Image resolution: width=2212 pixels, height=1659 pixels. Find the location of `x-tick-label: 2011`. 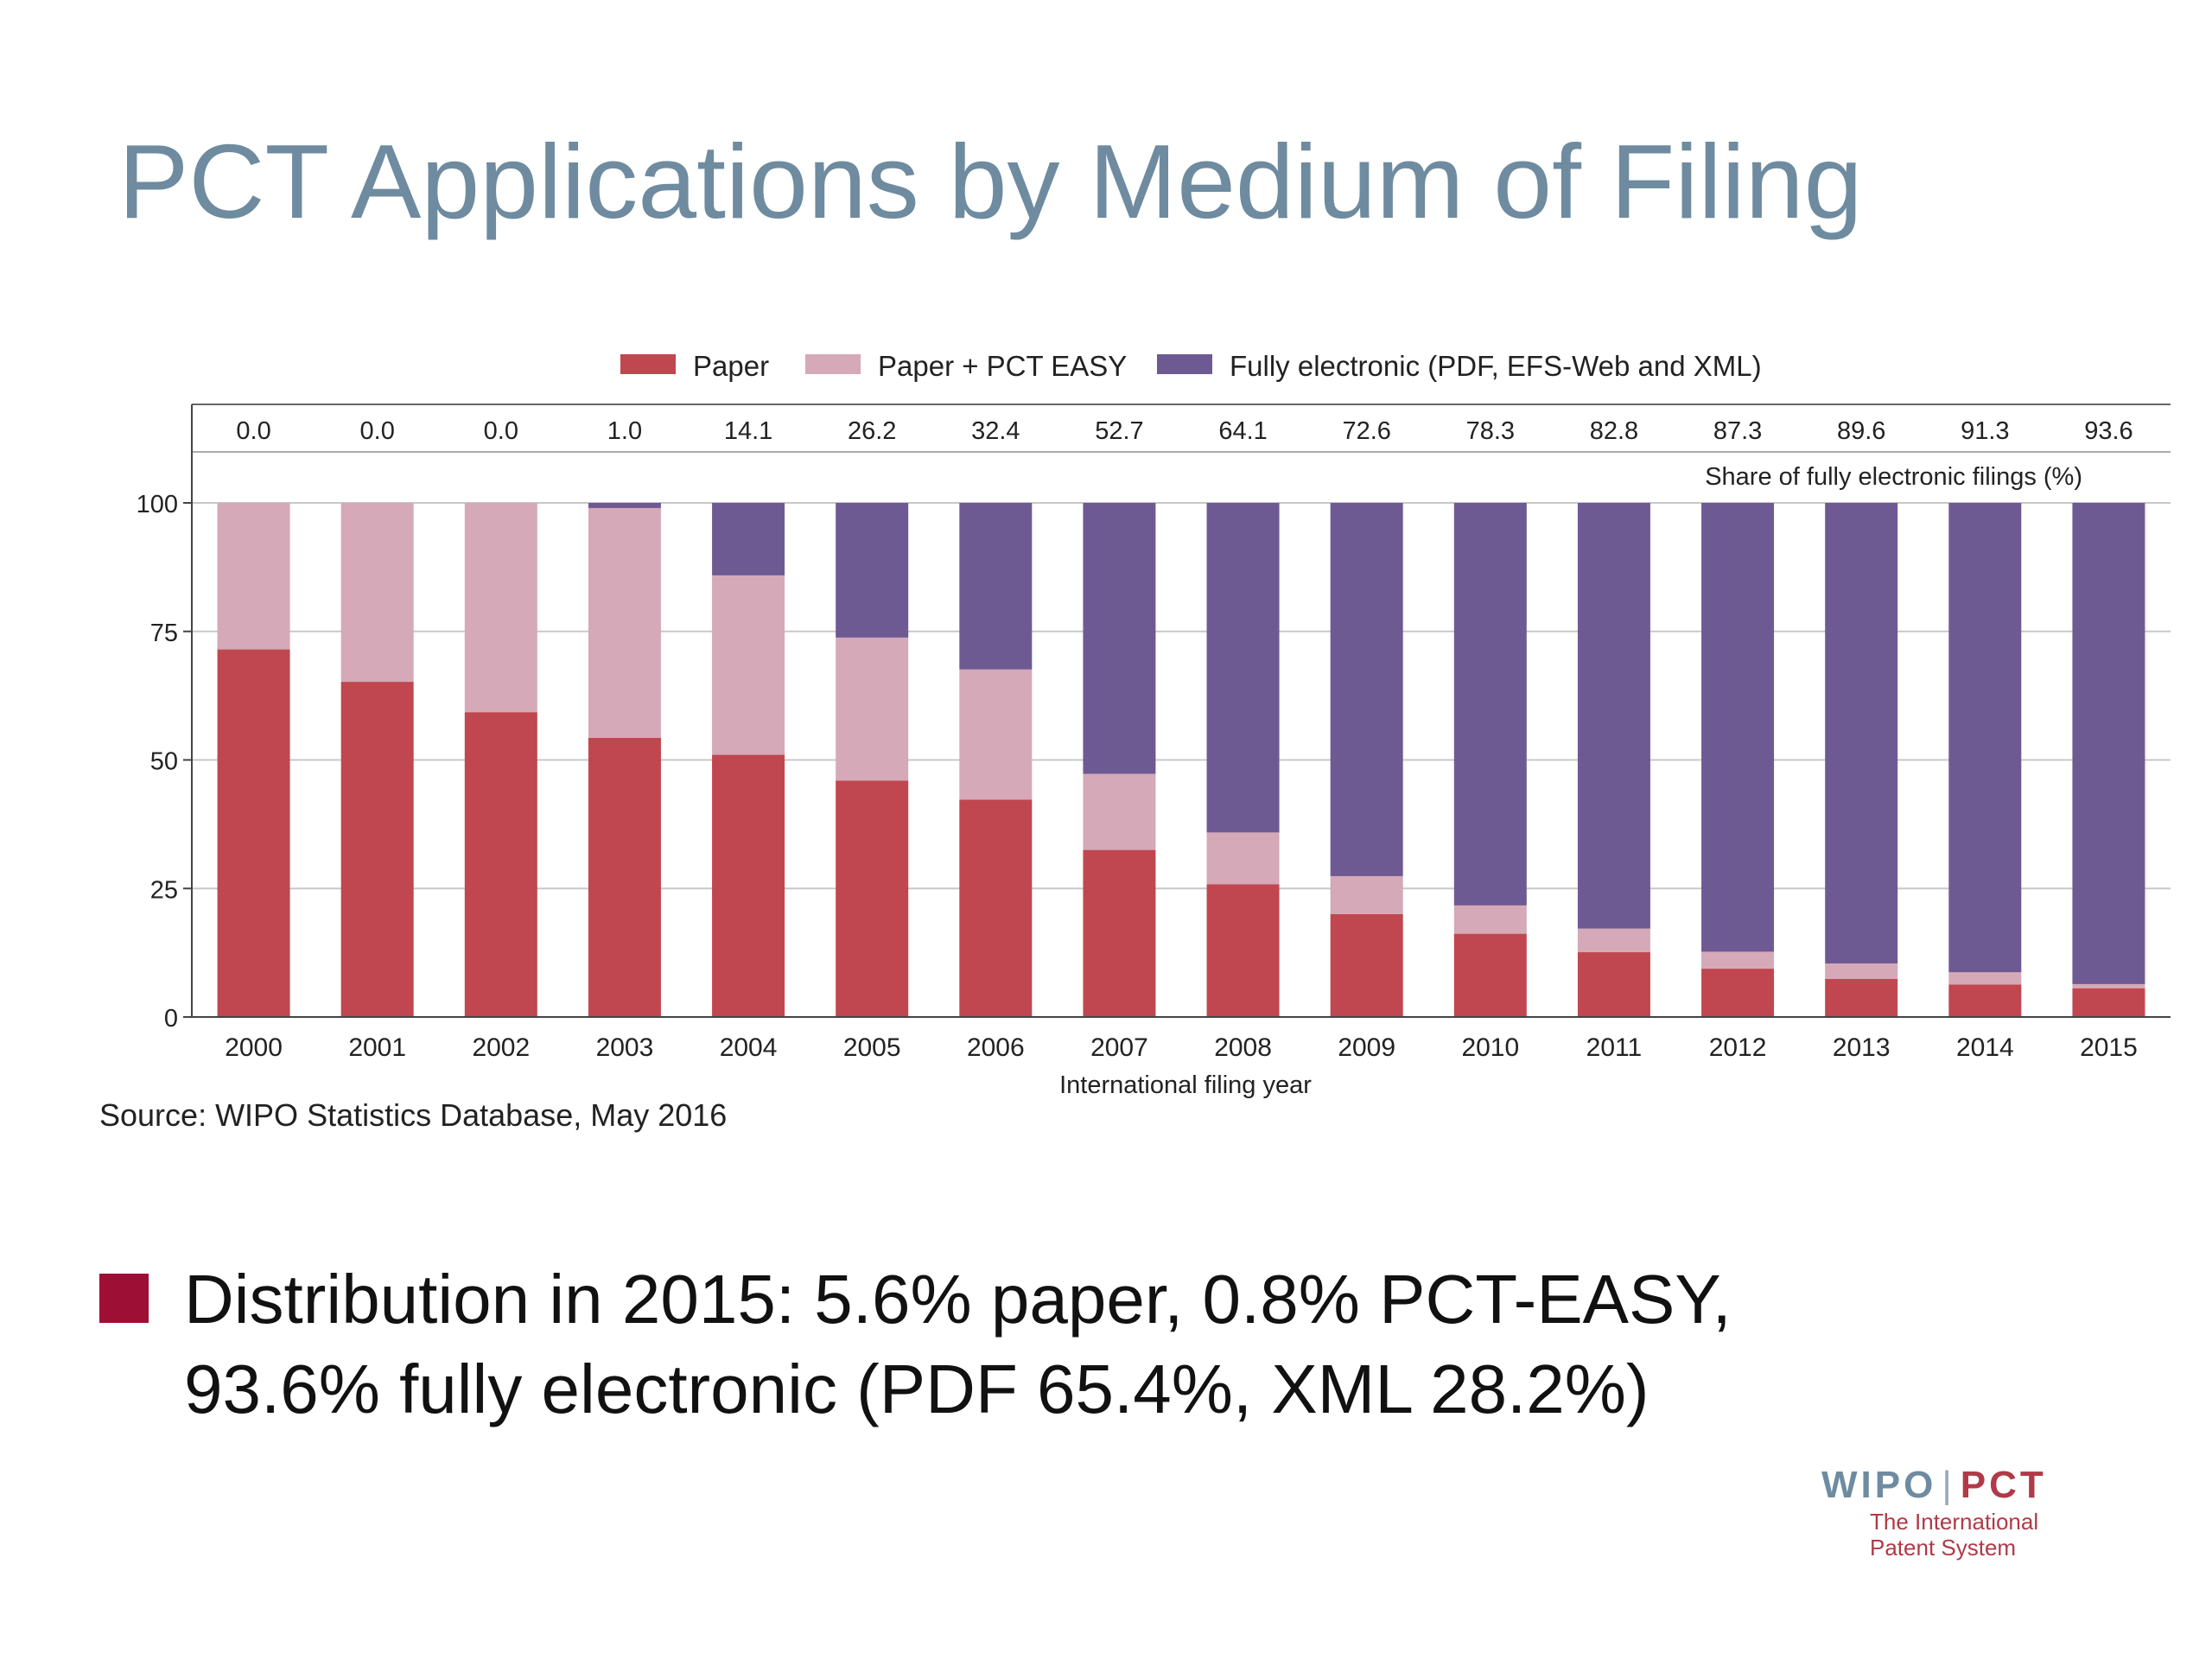

x-tick-label: 2011 is located at coordinates (1614, 1047).